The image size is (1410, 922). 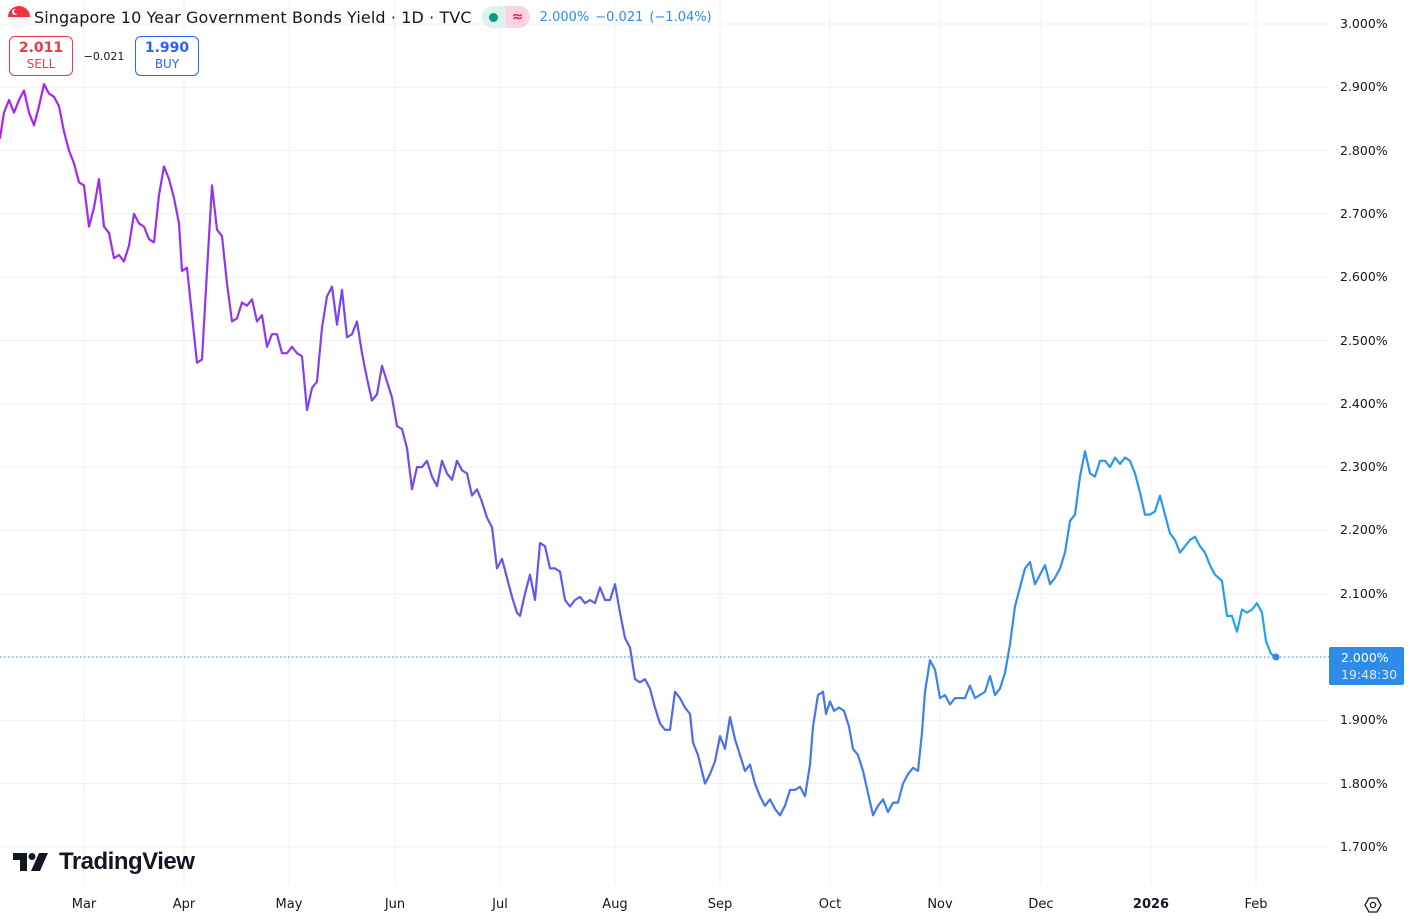 I want to click on tradingview-wordmark: TradingView, so click(x=127, y=861).